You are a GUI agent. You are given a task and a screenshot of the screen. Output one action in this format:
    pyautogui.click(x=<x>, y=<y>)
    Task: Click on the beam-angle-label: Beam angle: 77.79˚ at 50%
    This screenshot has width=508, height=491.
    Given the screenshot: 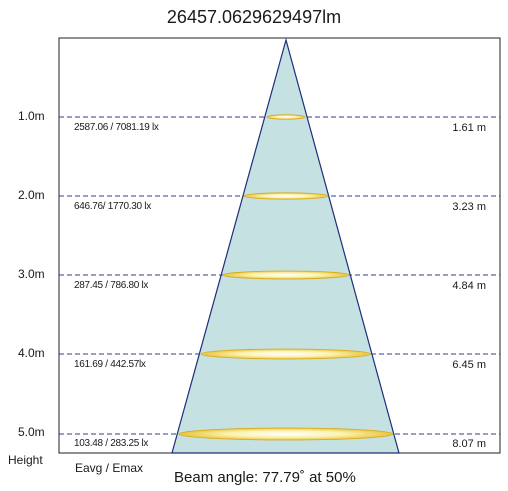 What is the action you would take?
    pyautogui.click(x=265, y=477)
    